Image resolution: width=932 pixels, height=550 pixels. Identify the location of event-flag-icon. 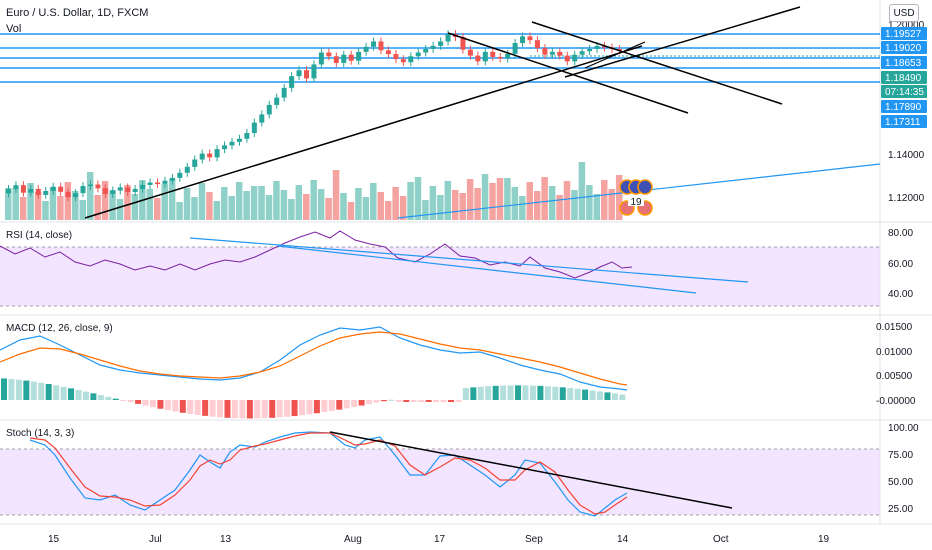
(645, 187).